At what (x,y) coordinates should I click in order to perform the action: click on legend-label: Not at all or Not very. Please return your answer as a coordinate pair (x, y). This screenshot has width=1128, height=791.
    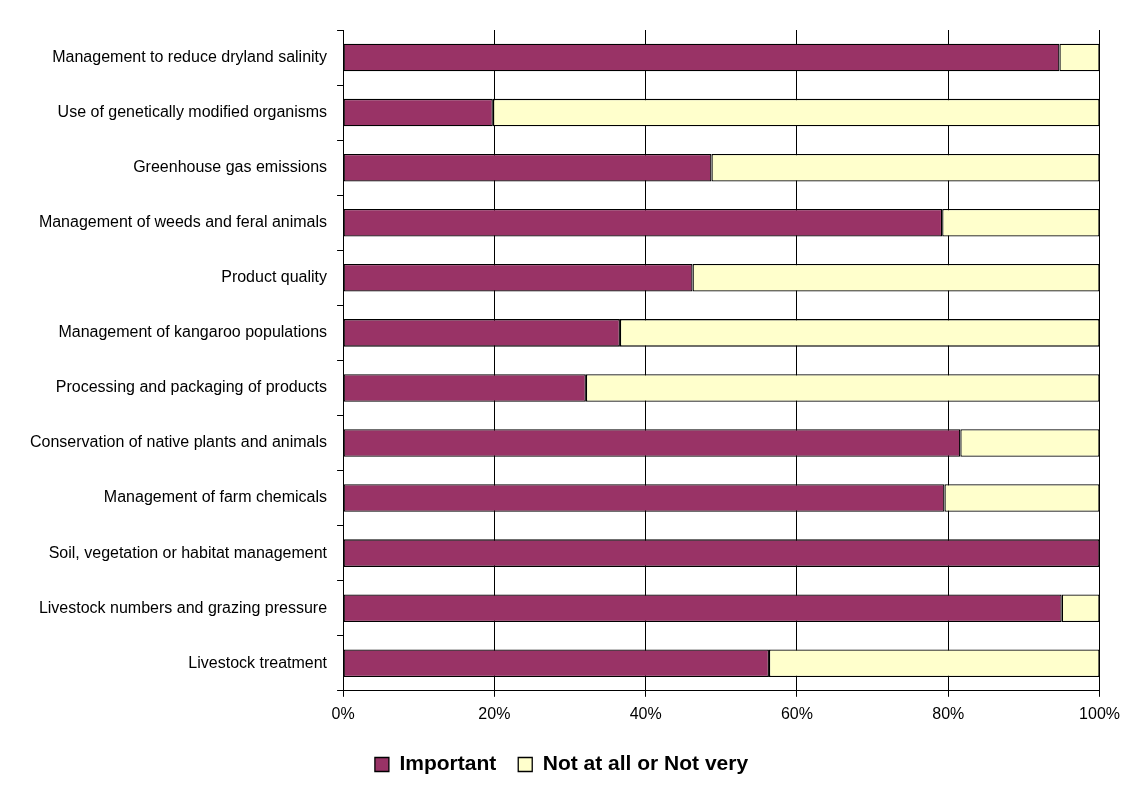
    Looking at the image, I should click on (645, 763).